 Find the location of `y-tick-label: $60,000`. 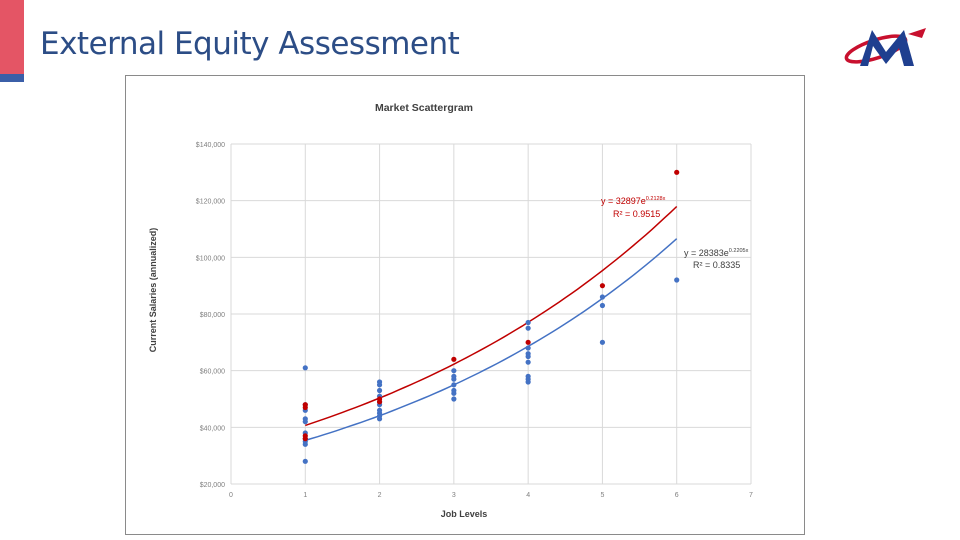

y-tick-label: $60,000 is located at coordinates (212, 372).